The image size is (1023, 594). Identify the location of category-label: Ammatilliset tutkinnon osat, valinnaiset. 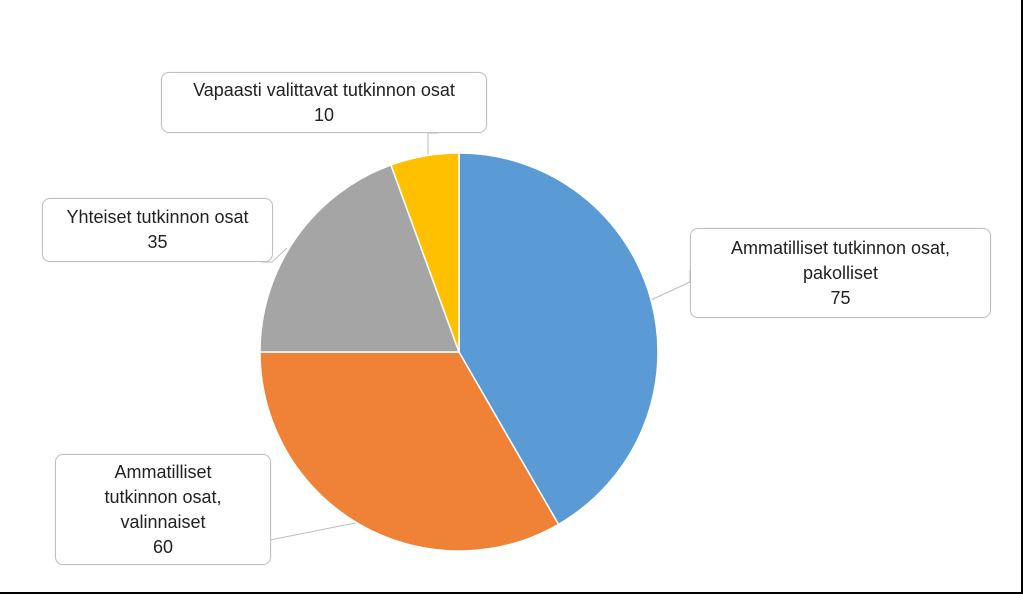
(163, 496).